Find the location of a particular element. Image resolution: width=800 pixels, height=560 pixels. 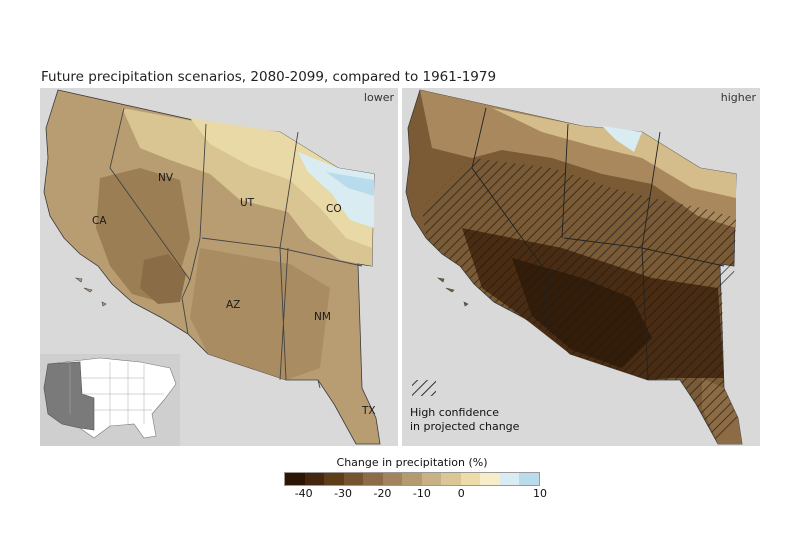

legend-tick-label: 0 is located at coordinates (461, 493).